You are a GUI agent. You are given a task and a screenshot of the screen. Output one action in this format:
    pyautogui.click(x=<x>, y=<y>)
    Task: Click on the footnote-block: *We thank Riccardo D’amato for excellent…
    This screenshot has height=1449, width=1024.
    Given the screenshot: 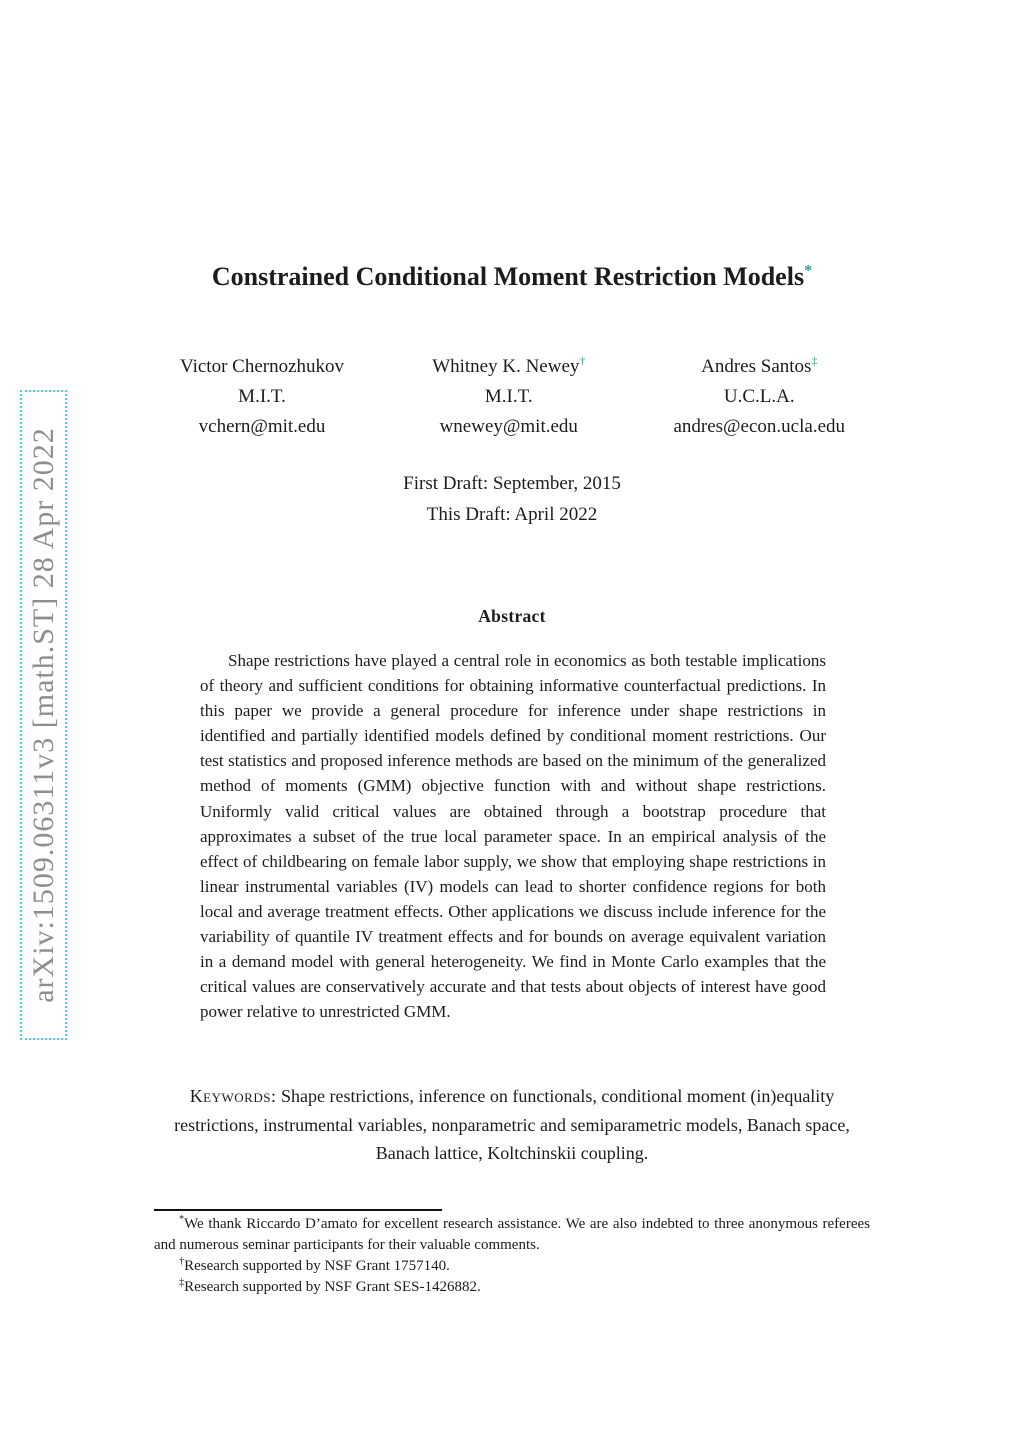 What is the action you would take?
    pyautogui.click(x=512, y=1256)
    